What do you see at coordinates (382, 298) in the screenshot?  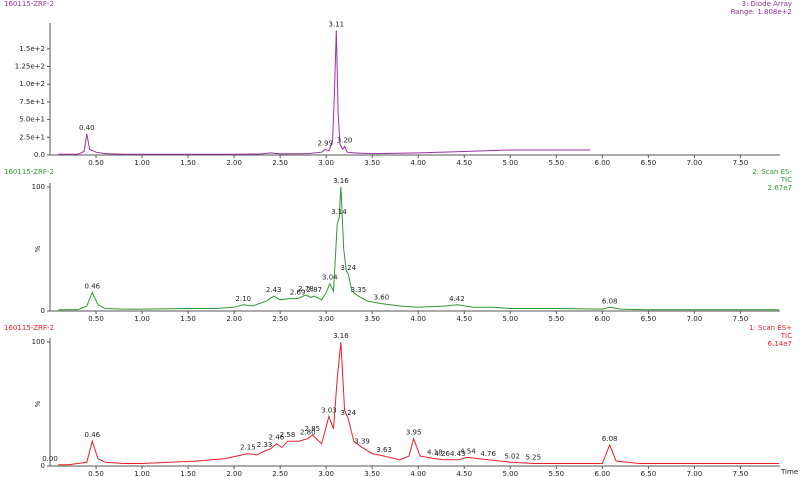 I see `peak-label: 3.60` at bounding box center [382, 298].